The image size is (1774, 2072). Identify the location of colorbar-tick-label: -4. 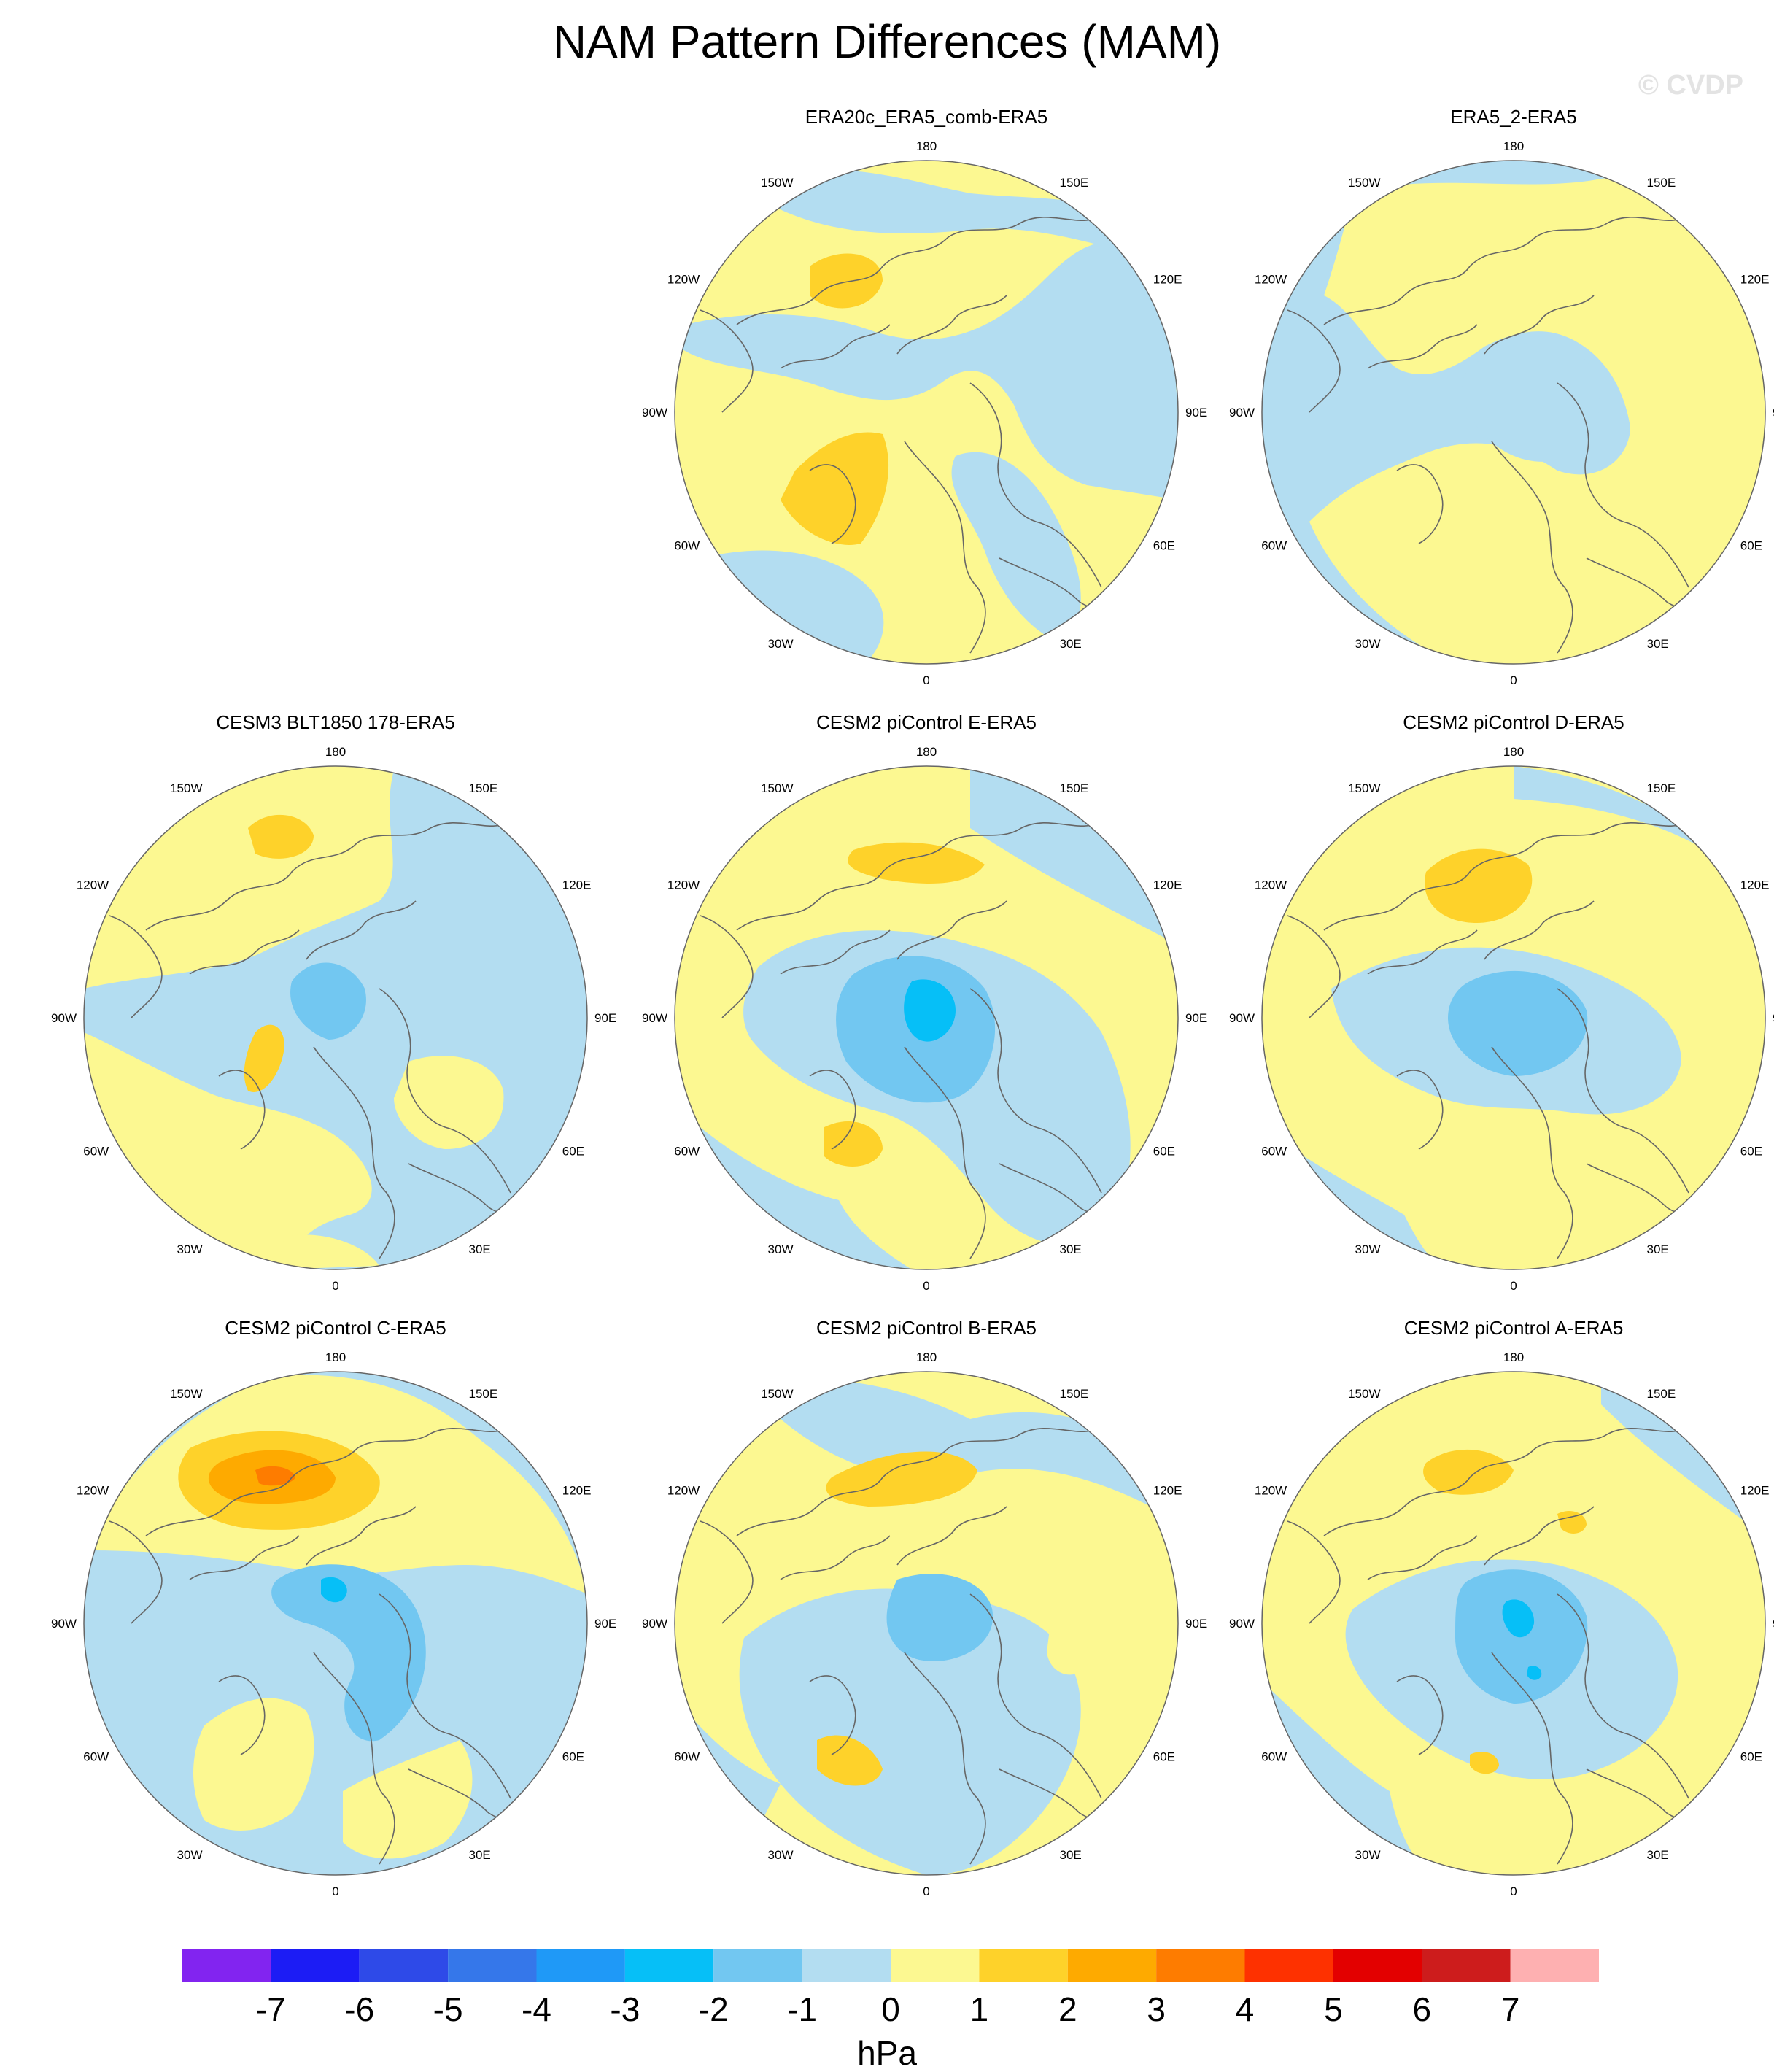
(536, 2009).